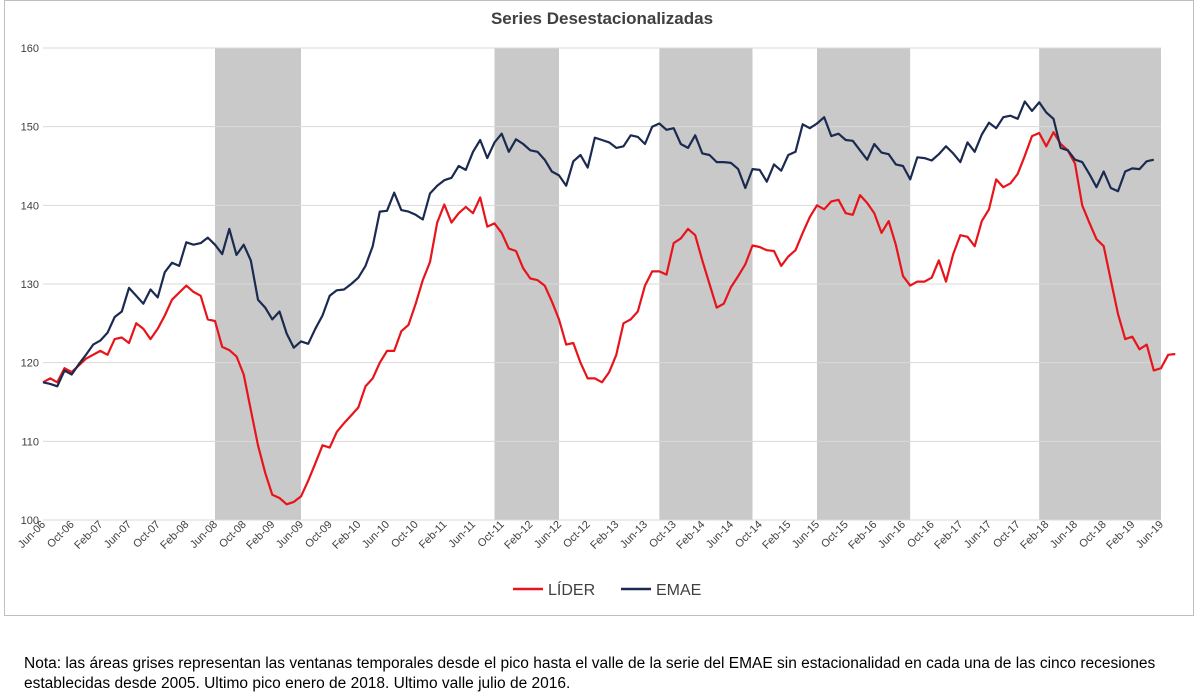  Describe the element at coordinates (921, 535) in the screenshot. I see `x-tick-label: Oct-16` at that location.